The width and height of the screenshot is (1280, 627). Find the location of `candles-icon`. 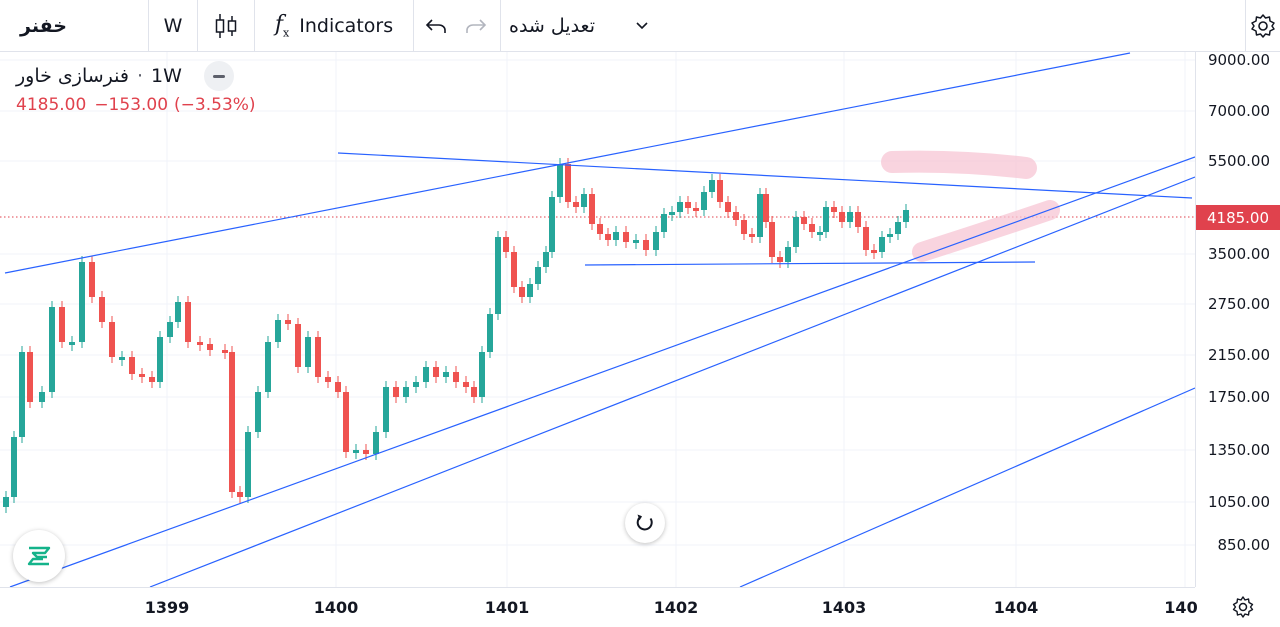

candles-icon is located at coordinates (226, 26).